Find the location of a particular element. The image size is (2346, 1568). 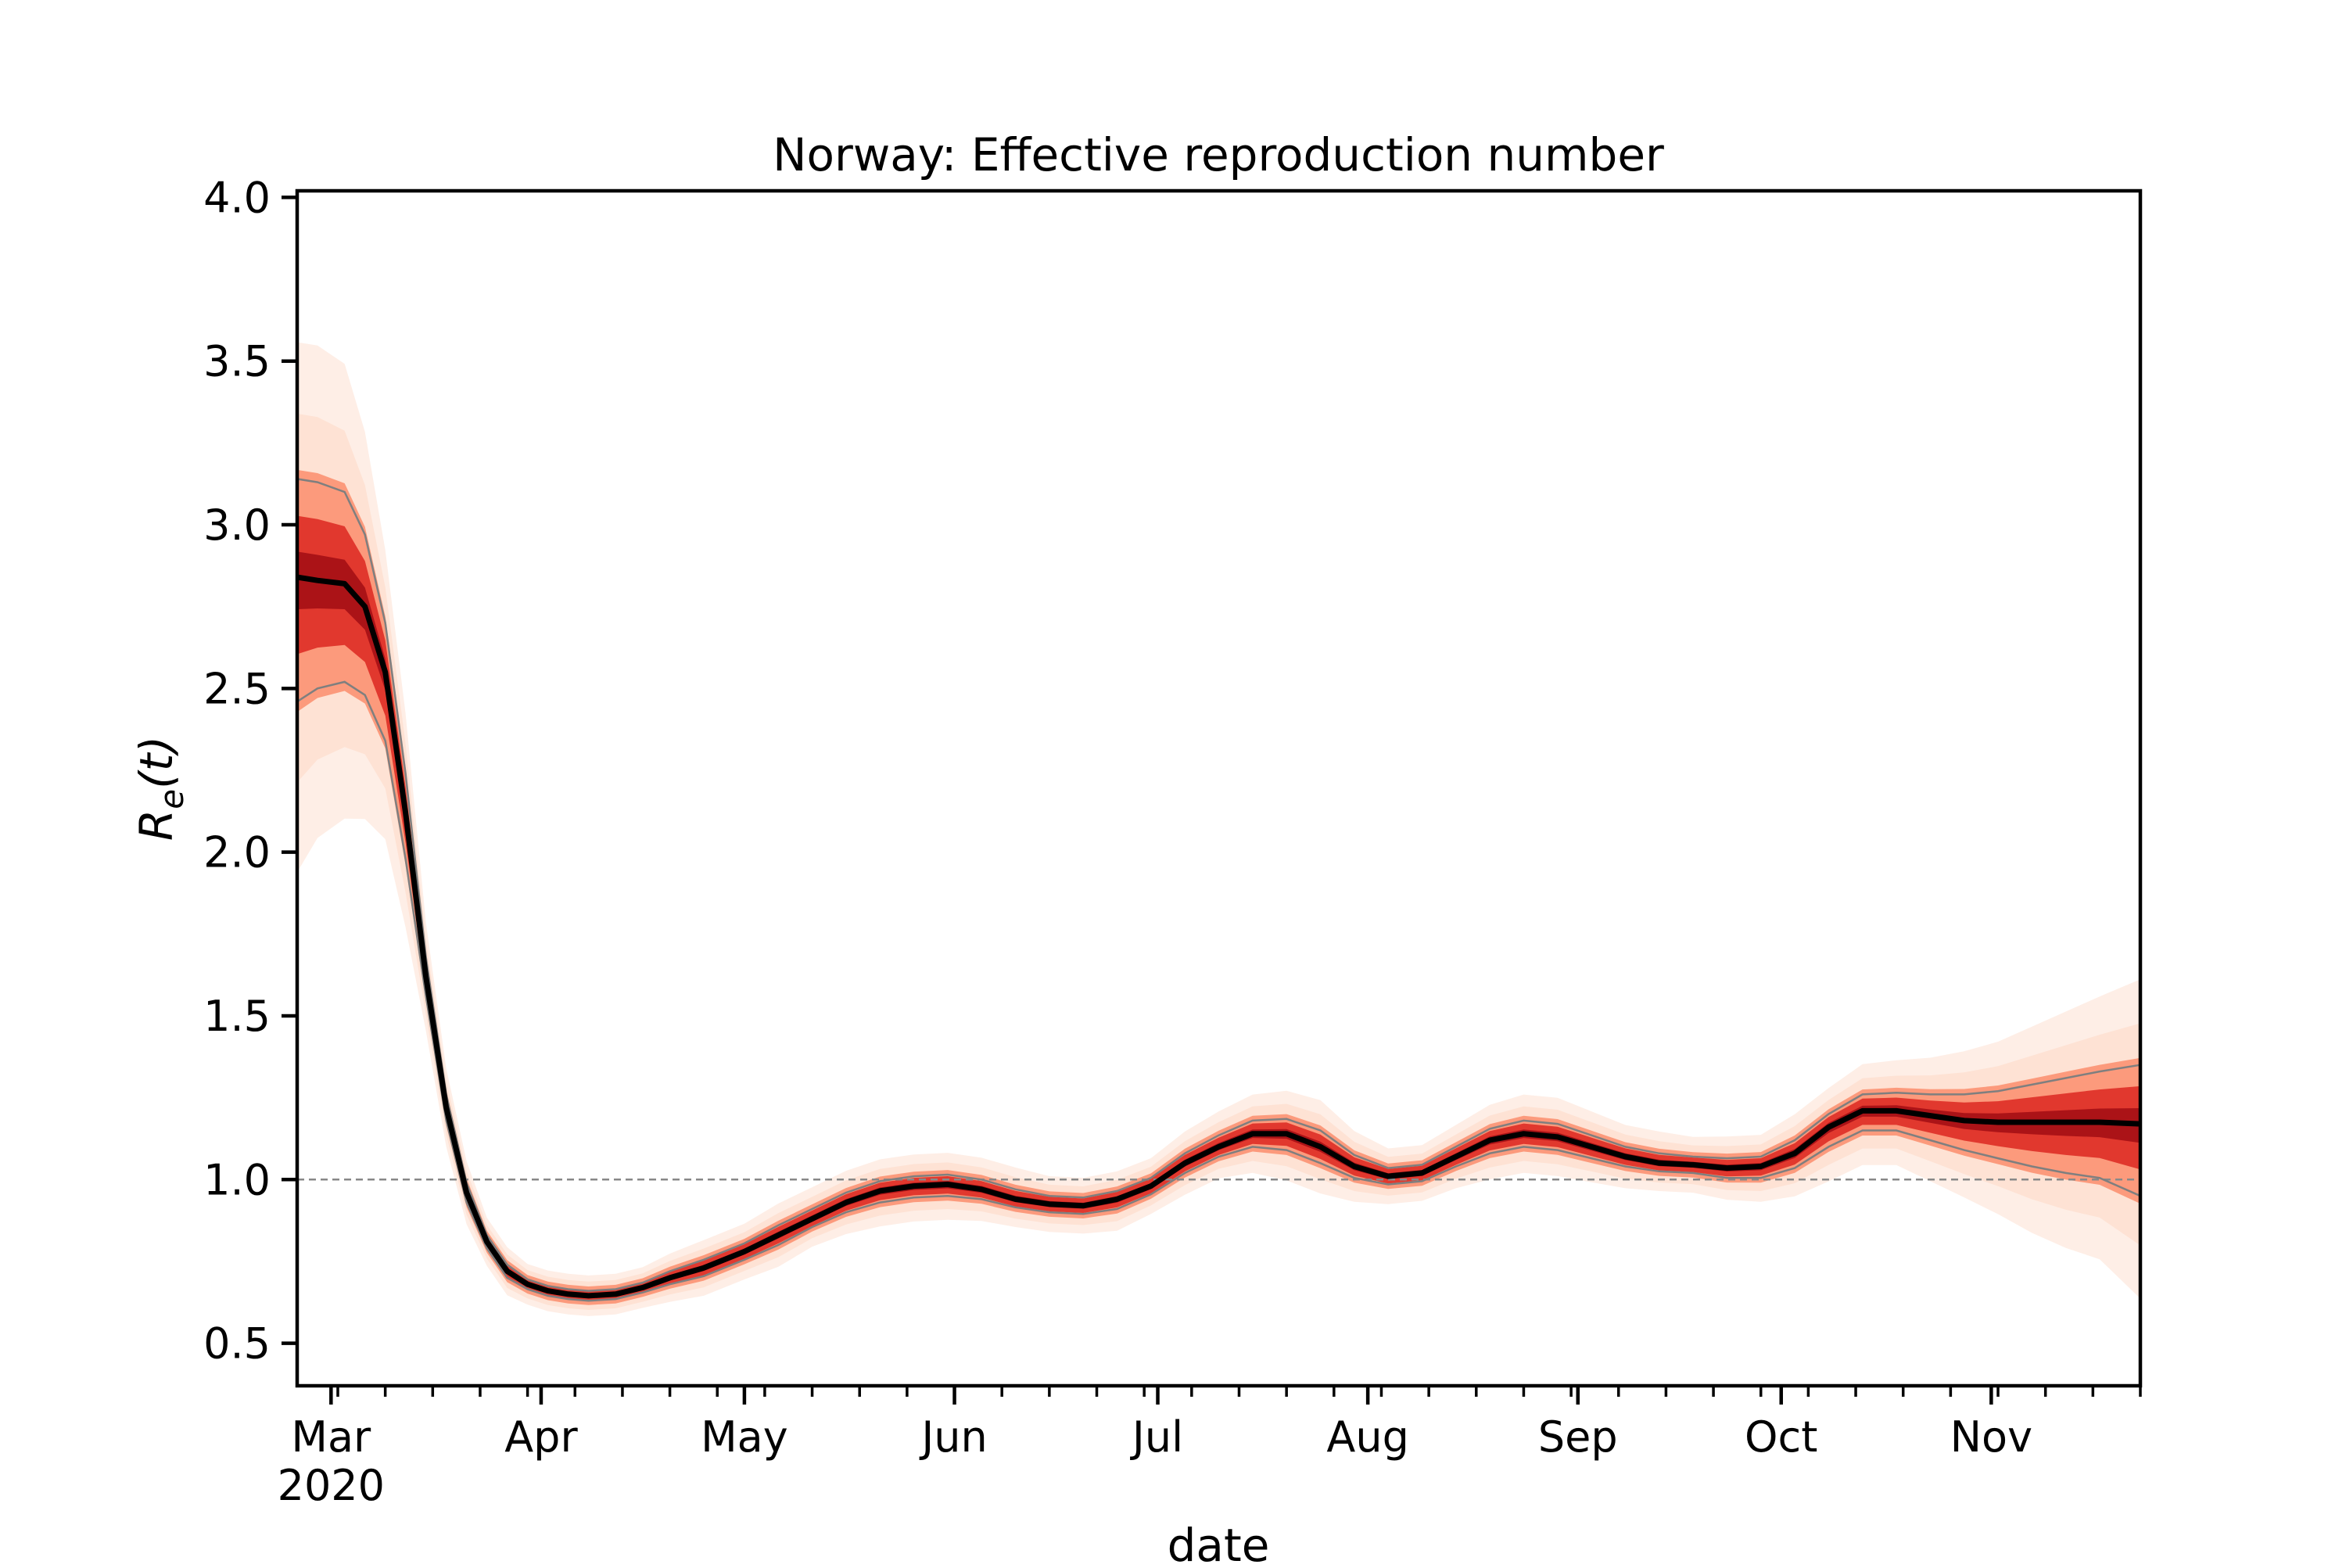

x-tick-label: Aug is located at coordinates (1367, 1437).